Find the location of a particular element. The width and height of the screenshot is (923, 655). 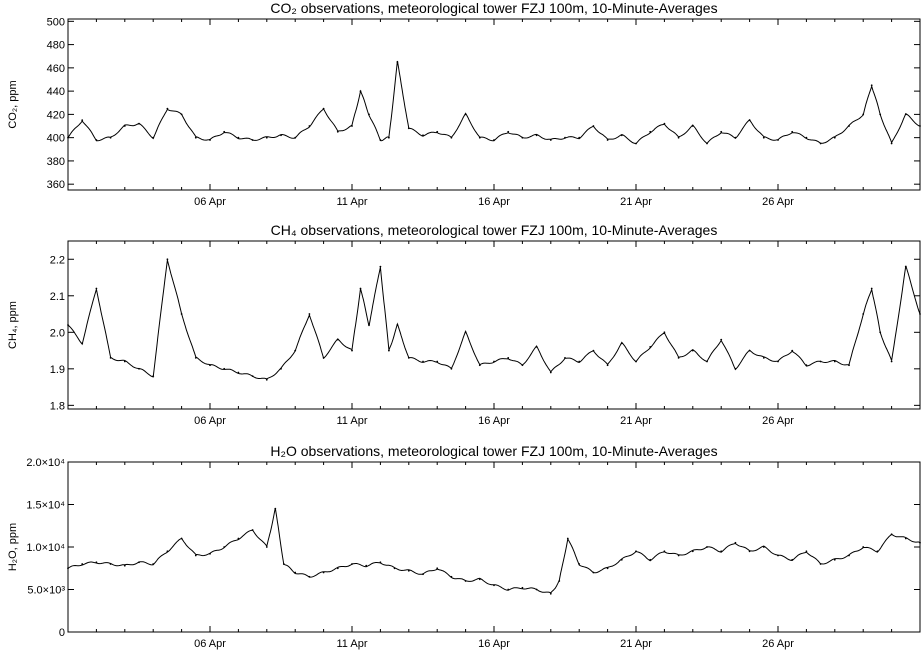

y-tick-label: 2.0×10⁴ is located at coordinates (45, 463).